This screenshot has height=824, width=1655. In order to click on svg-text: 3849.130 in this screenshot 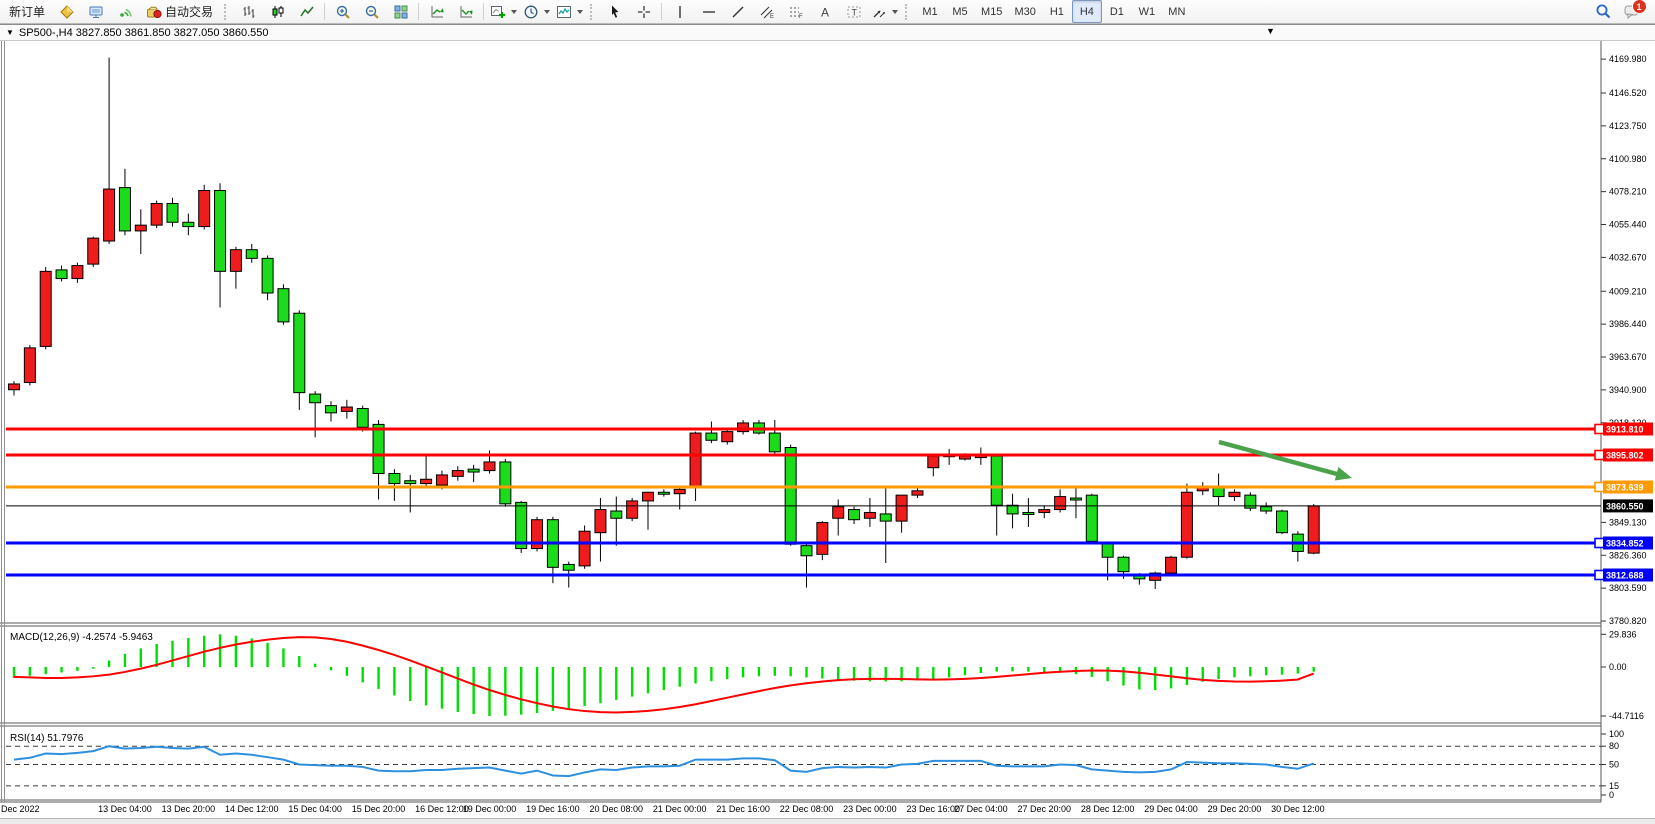, I will do `click(1628, 522)`.